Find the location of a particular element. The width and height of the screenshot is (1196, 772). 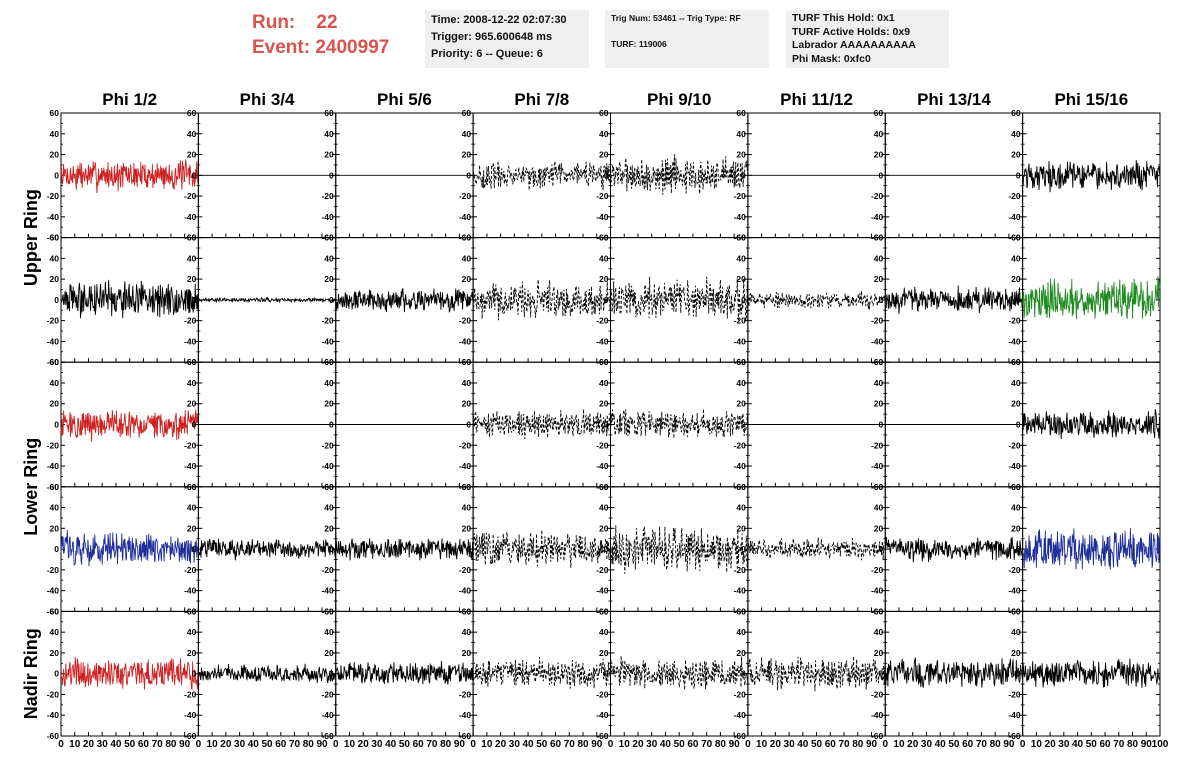

column-header: Phi 9/10 is located at coordinates (679, 99).